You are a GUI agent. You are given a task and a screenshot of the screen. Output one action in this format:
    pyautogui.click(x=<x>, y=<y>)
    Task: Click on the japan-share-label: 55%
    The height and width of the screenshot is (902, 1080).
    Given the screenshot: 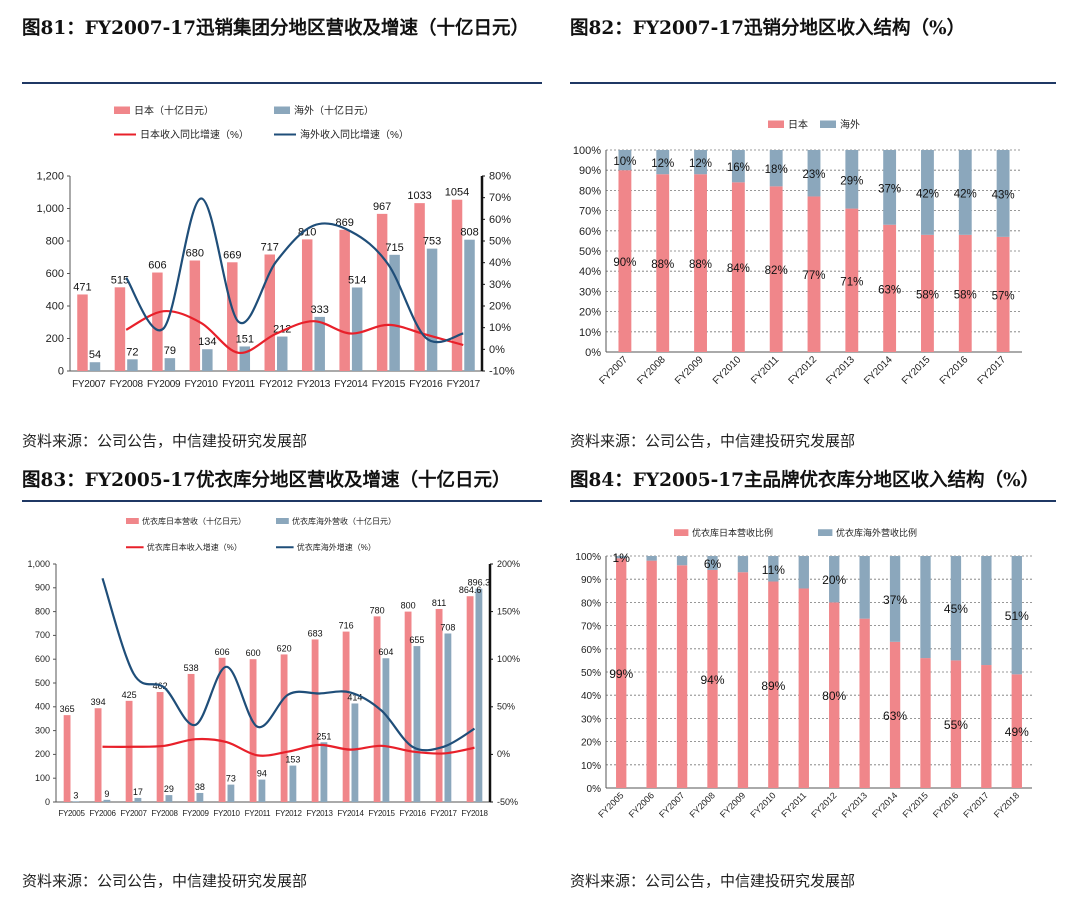 What is the action you would take?
    pyautogui.click(x=956, y=725)
    